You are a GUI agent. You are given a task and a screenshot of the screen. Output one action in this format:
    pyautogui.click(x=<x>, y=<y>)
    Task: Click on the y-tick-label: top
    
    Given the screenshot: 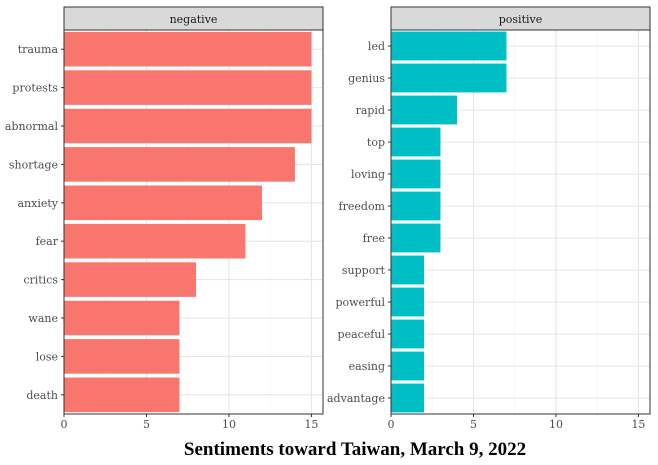 What is the action you would take?
    pyautogui.click(x=376, y=142)
    